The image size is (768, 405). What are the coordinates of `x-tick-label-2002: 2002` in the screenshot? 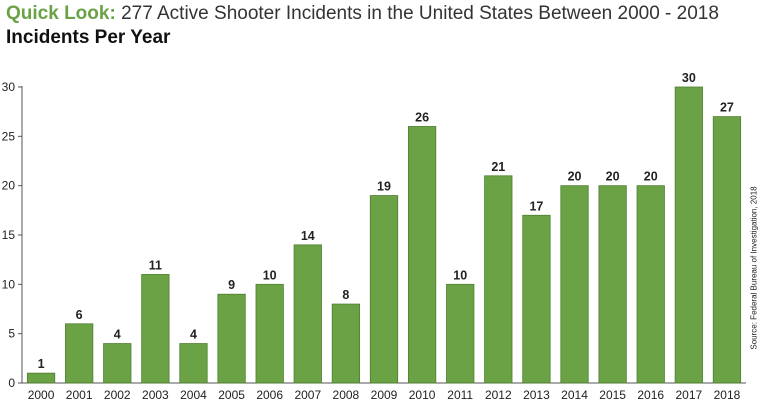 It's located at (117, 395).